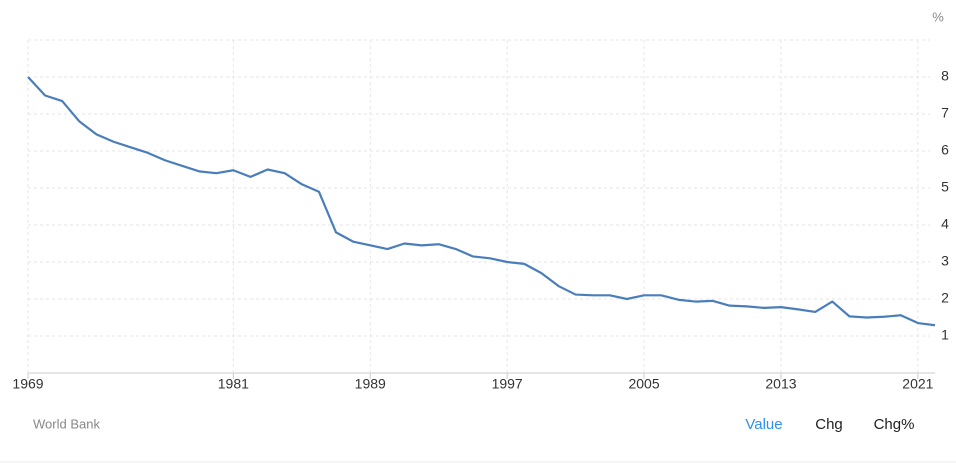 The image size is (956, 464). I want to click on y-tick-label: 1, so click(945, 335).